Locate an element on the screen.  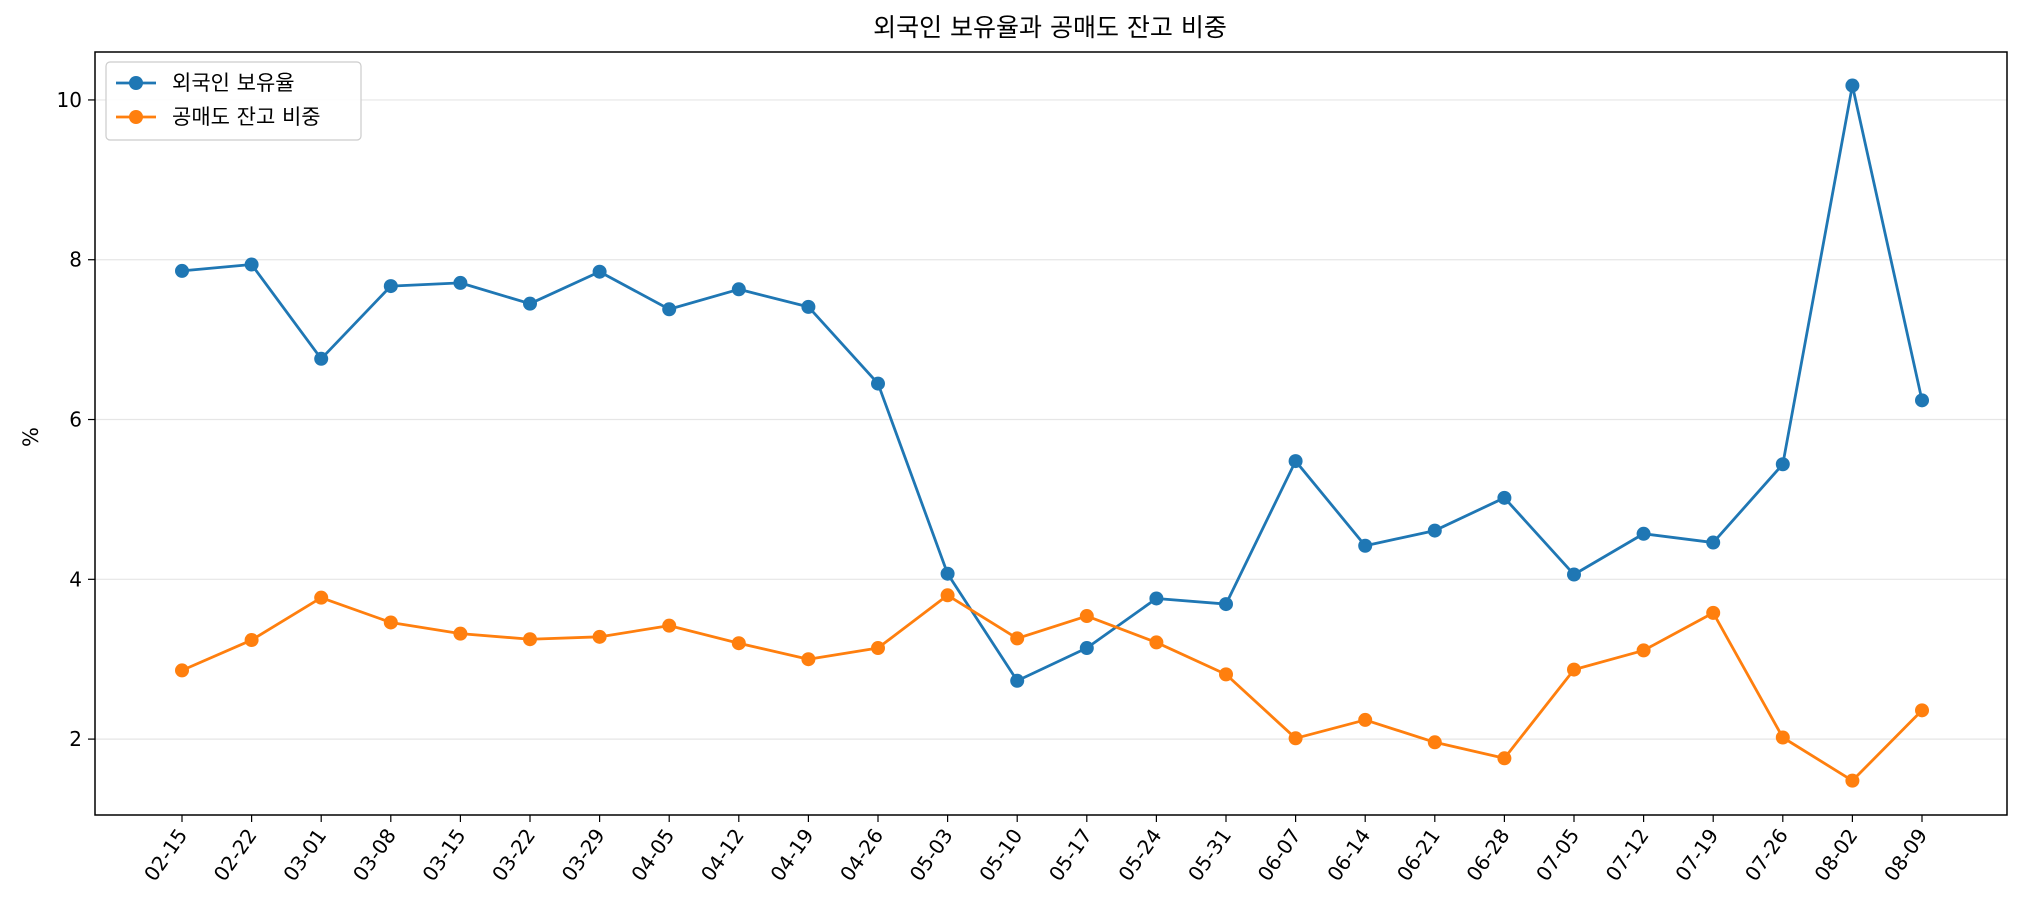
y-tick-label: 10 is located at coordinates (69, 100).